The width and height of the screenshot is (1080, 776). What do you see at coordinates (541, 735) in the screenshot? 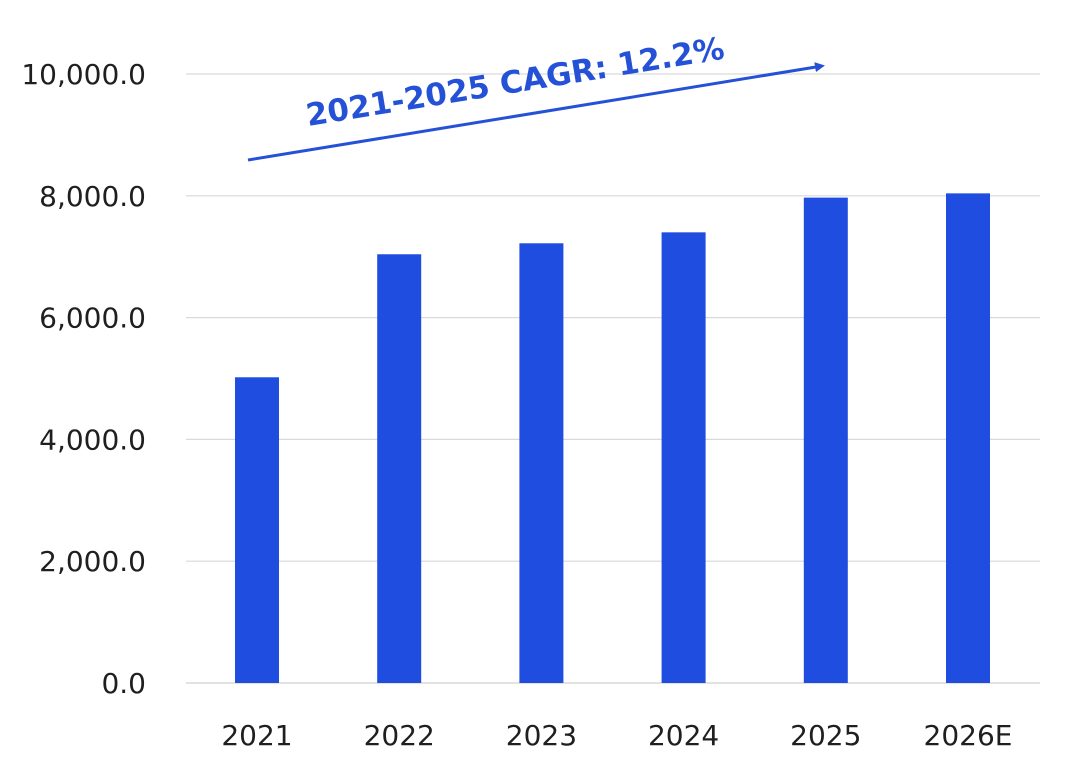
I see `x-tick-label: 2023` at bounding box center [541, 735].